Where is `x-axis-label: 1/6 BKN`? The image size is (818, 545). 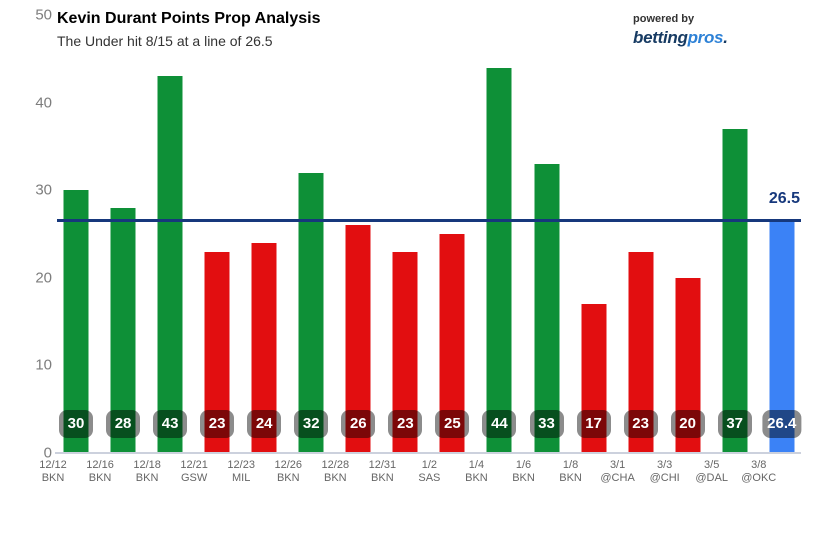
x-axis-label: 1/6 BKN is located at coordinates (524, 472).